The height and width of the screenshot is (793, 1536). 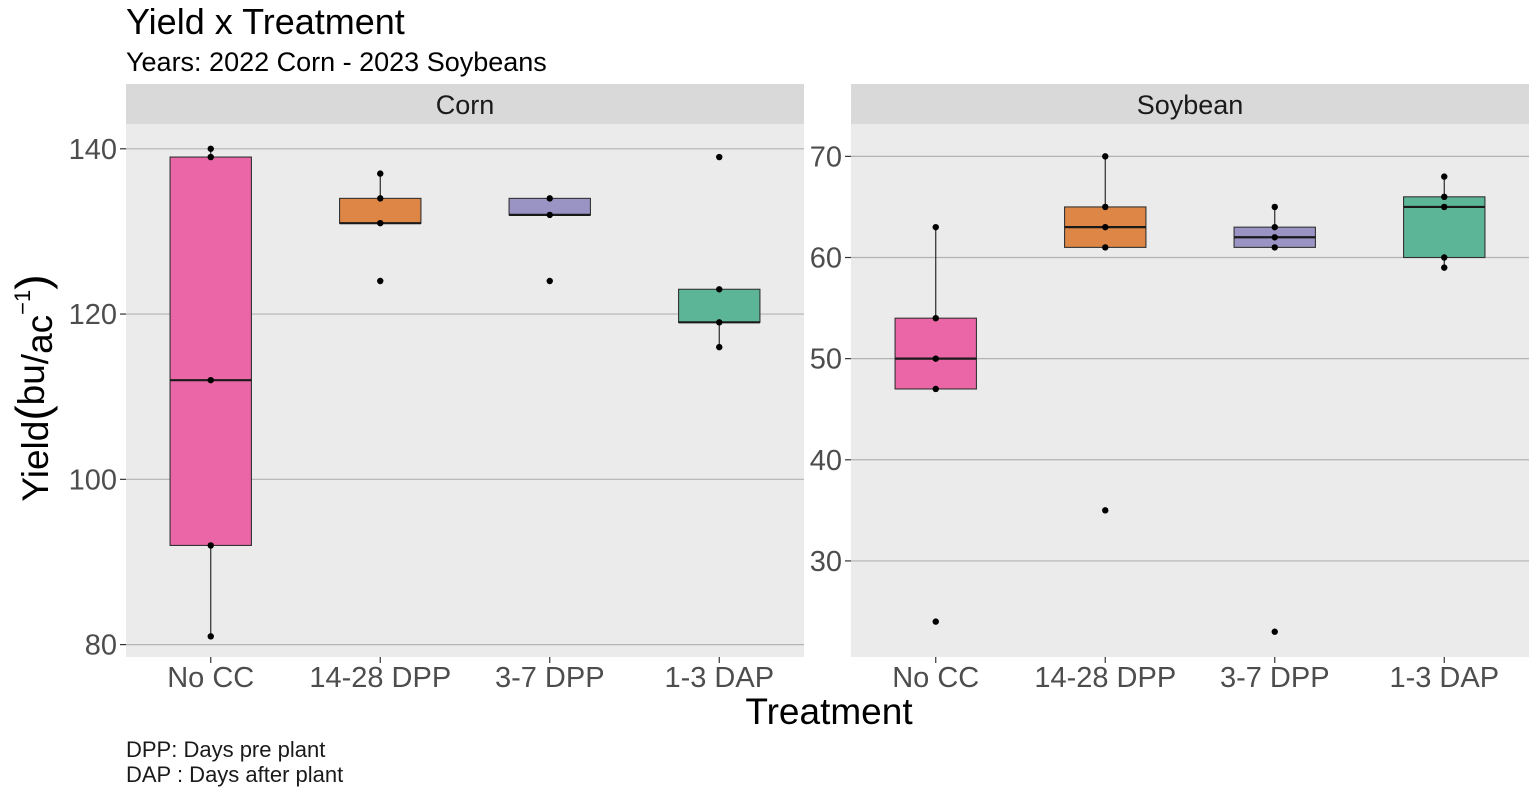 I want to click on box-soybean-3-7-dpp, so click(x=1274, y=419).